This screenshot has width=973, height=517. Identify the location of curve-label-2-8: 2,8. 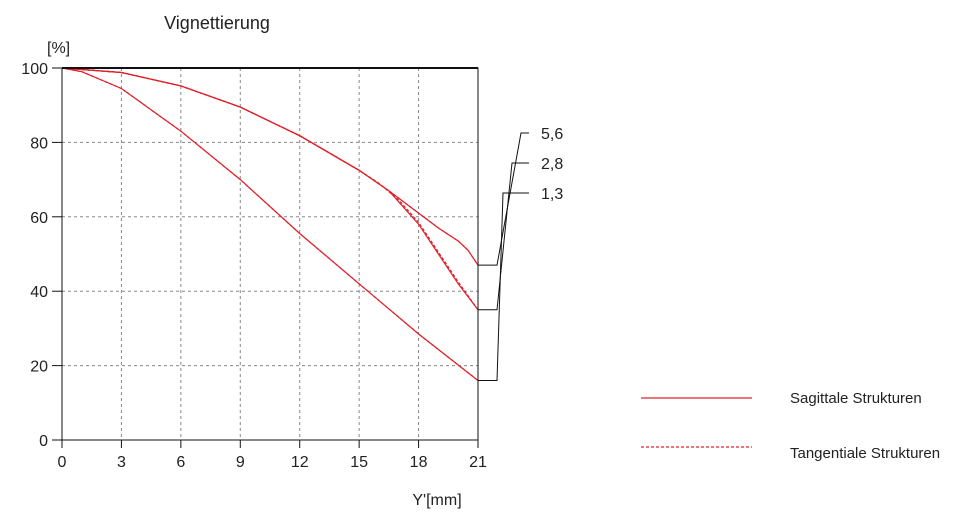
(552, 164).